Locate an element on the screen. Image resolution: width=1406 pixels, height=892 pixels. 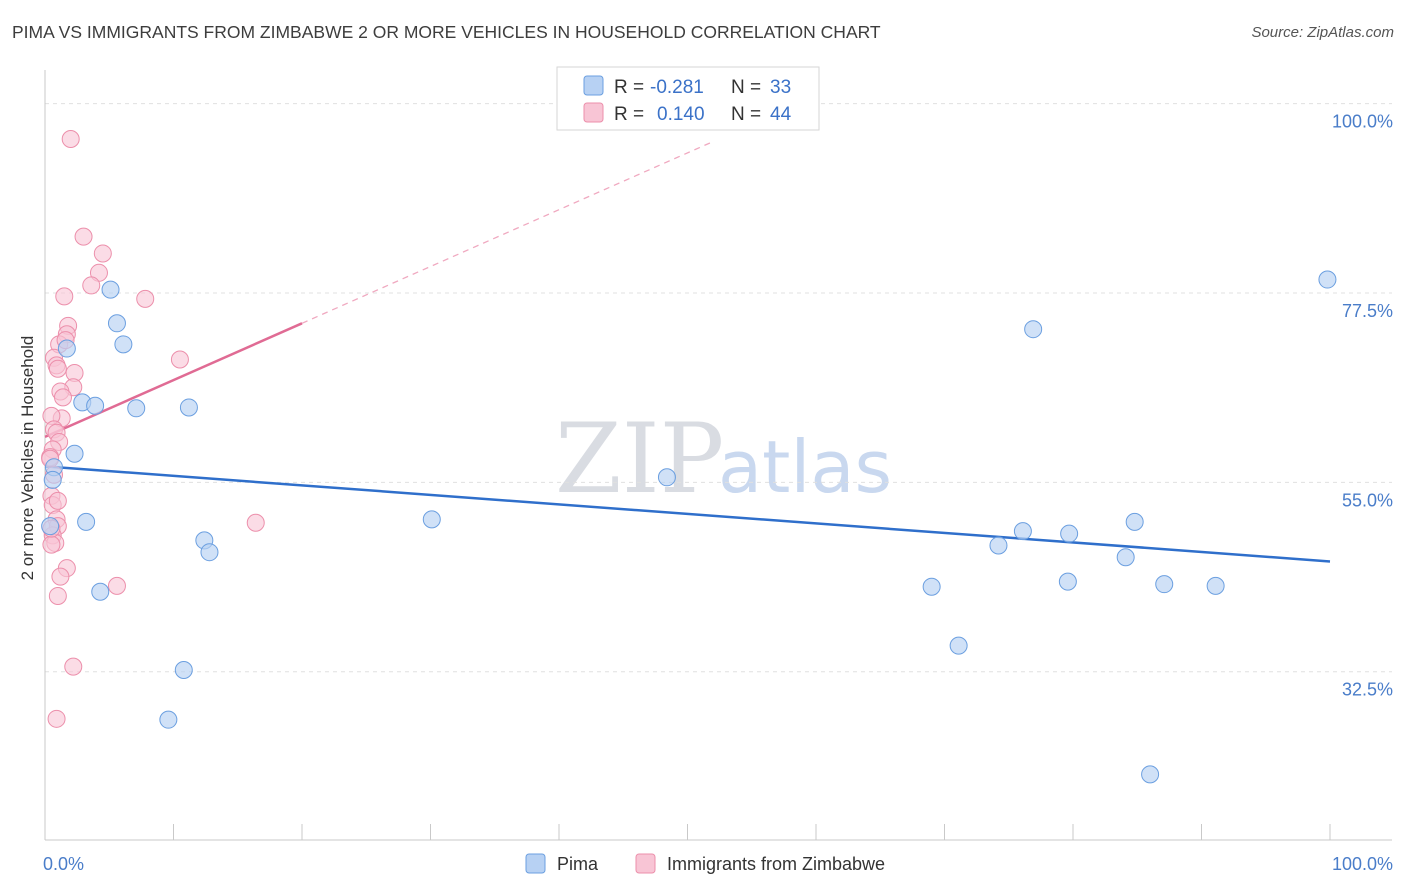
legend-bottom-swatch-pima is located at coordinates (535, 863).